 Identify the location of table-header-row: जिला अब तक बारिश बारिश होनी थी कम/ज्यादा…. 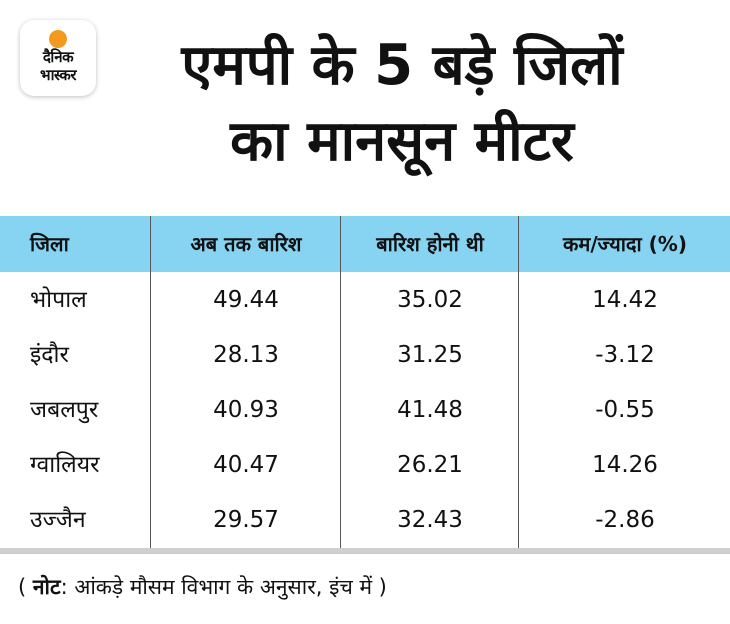
(365, 244).